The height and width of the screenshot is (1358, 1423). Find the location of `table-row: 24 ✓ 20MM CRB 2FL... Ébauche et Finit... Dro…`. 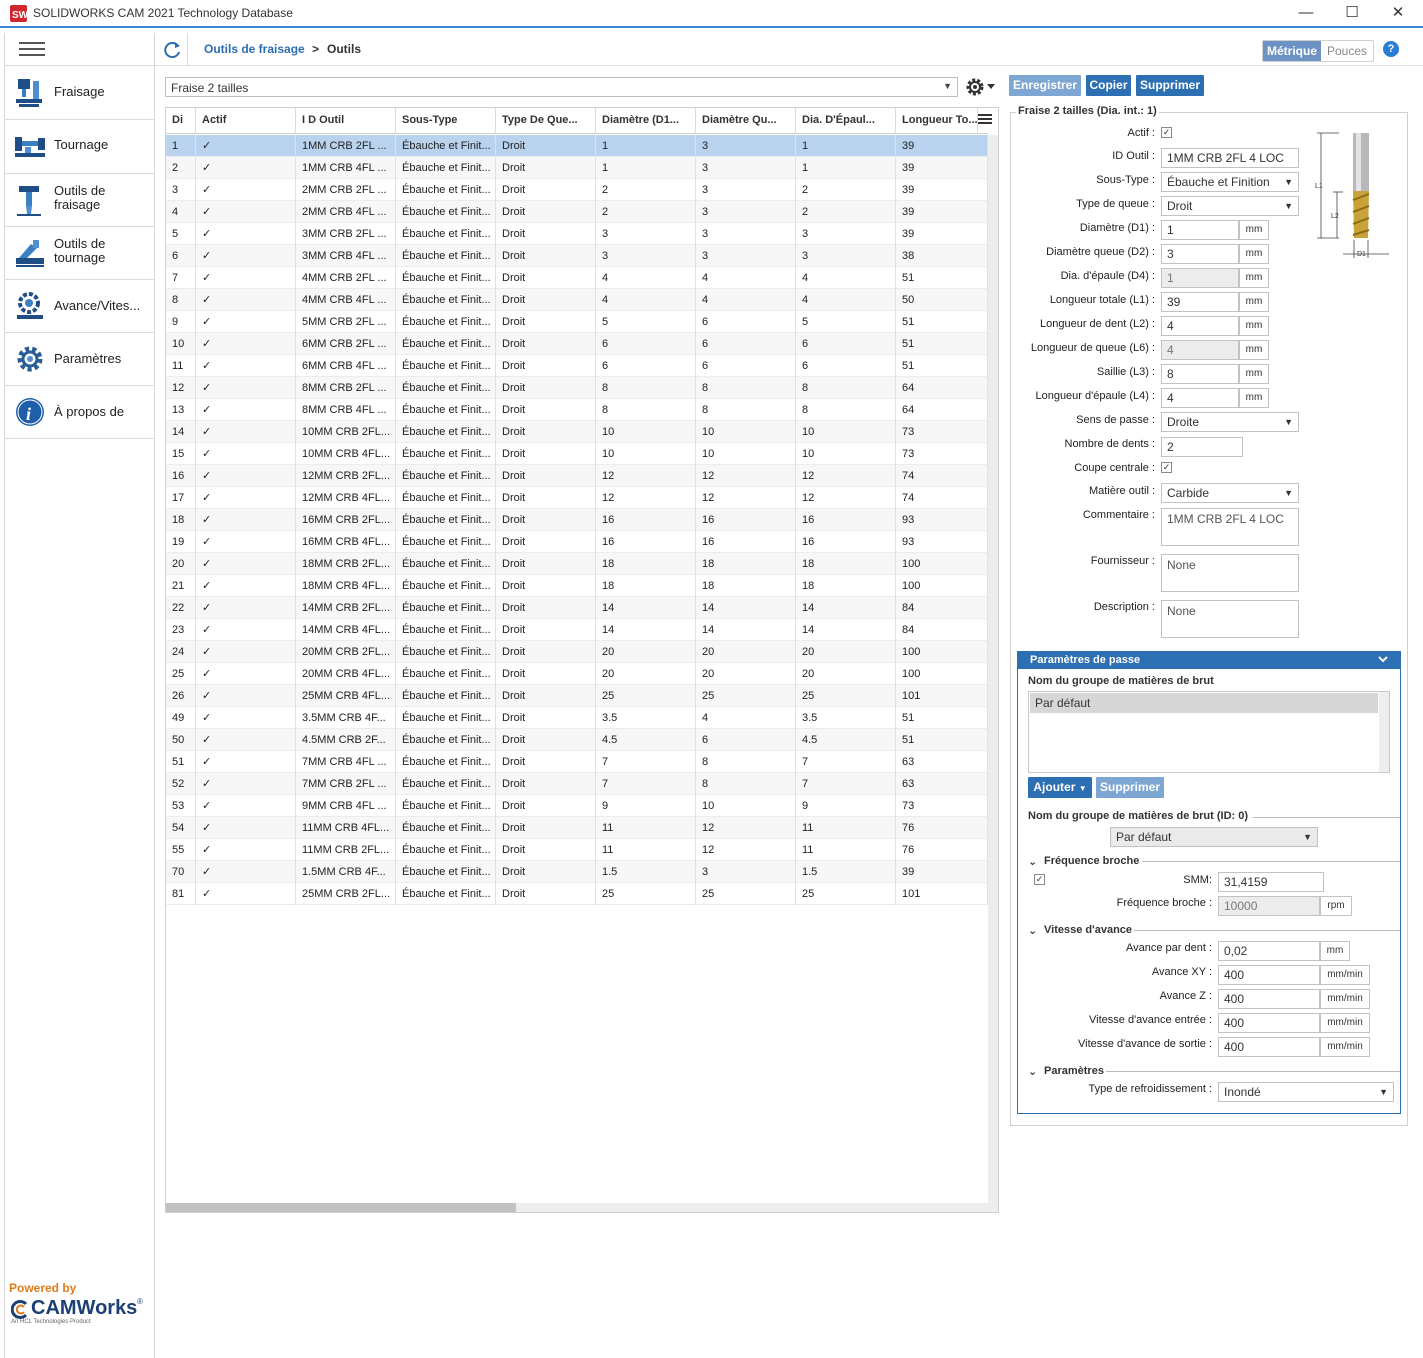

table-row: 24 ✓ 20MM CRB 2FL... Ébauche et Finit... Dro… is located at coordinates (577, 652).